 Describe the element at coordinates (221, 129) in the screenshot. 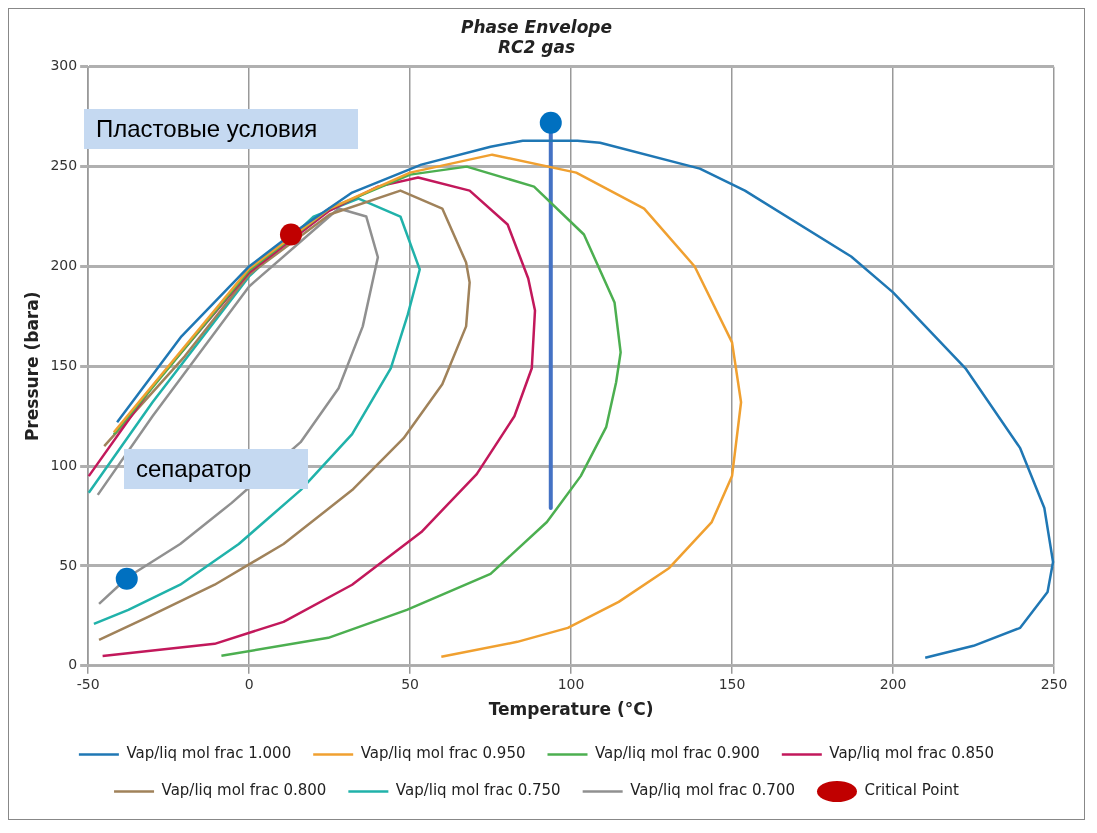

I see `annotation: Пластовые условия` at that location.